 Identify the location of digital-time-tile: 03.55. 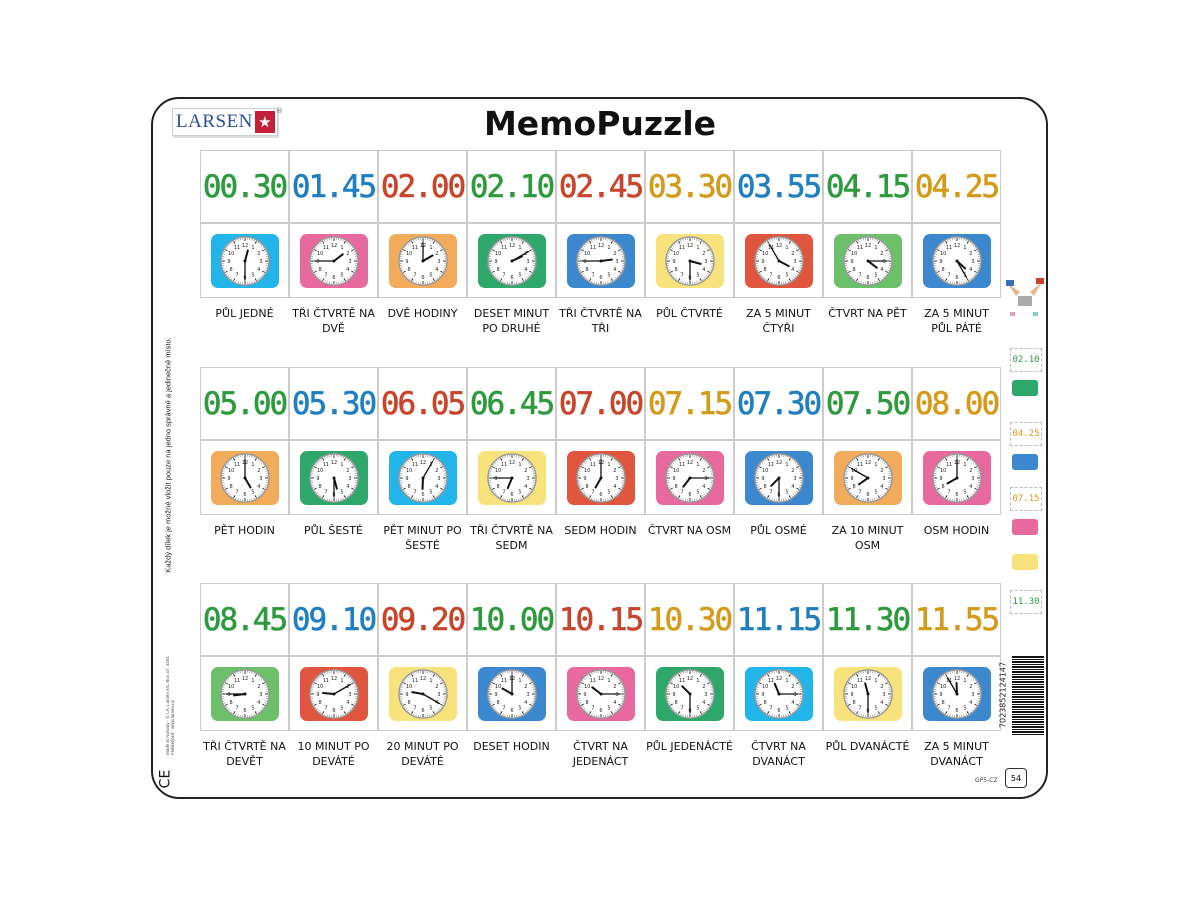
(778, 186).